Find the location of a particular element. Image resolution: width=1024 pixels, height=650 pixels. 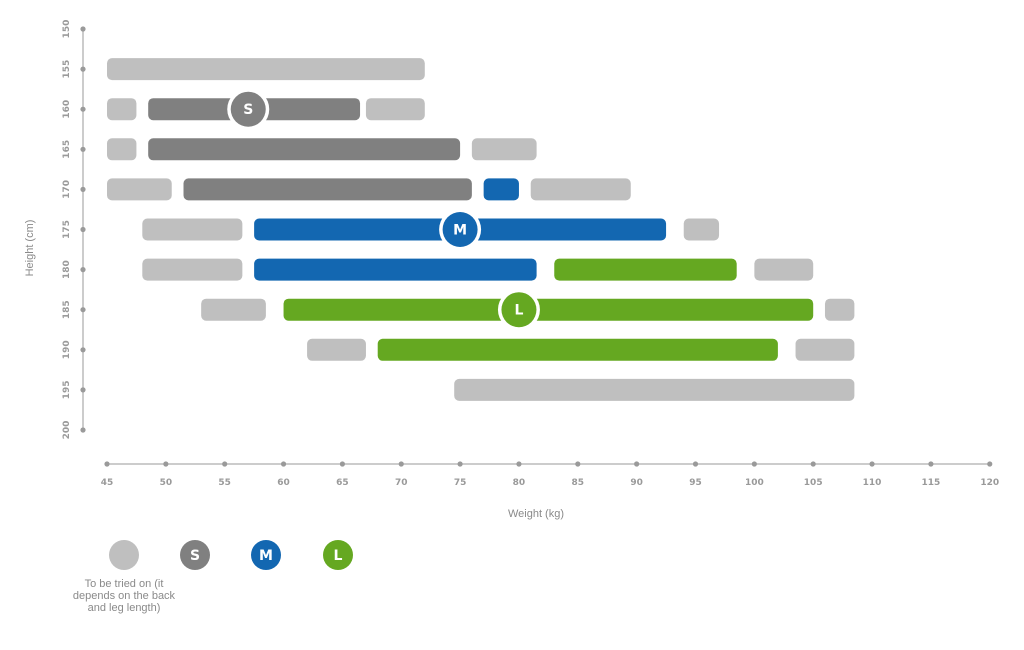

y-tick-label: 185 is located at coordinates (67, 309).